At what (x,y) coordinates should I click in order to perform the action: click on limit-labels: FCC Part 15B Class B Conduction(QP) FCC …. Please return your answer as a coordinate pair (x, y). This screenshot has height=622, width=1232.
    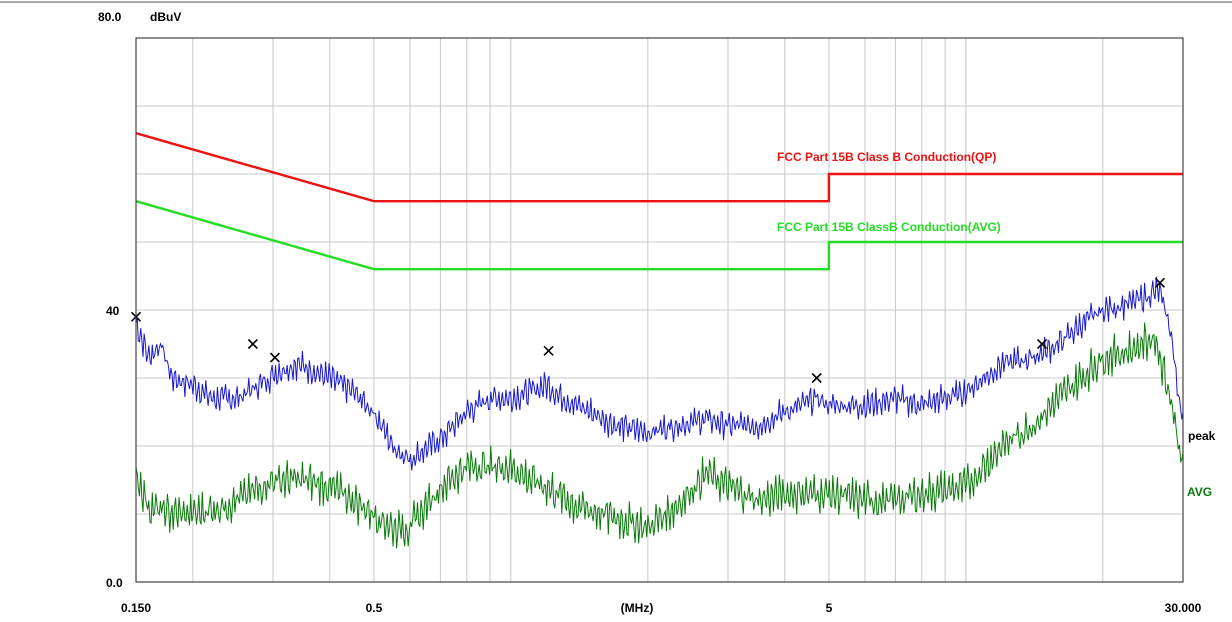
    Looking at the image, I should click on (889, 192).